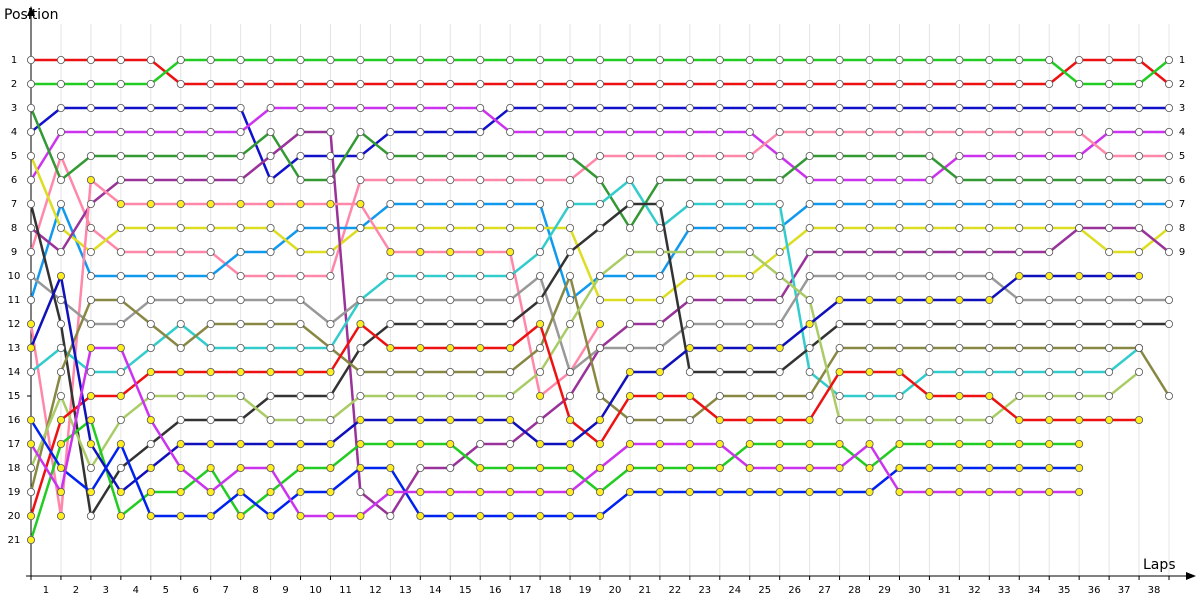  What do you see at coordinates (764, 590) in the screenshot?
I see `x-tick-label: 25` at bounding box center [764, 590].